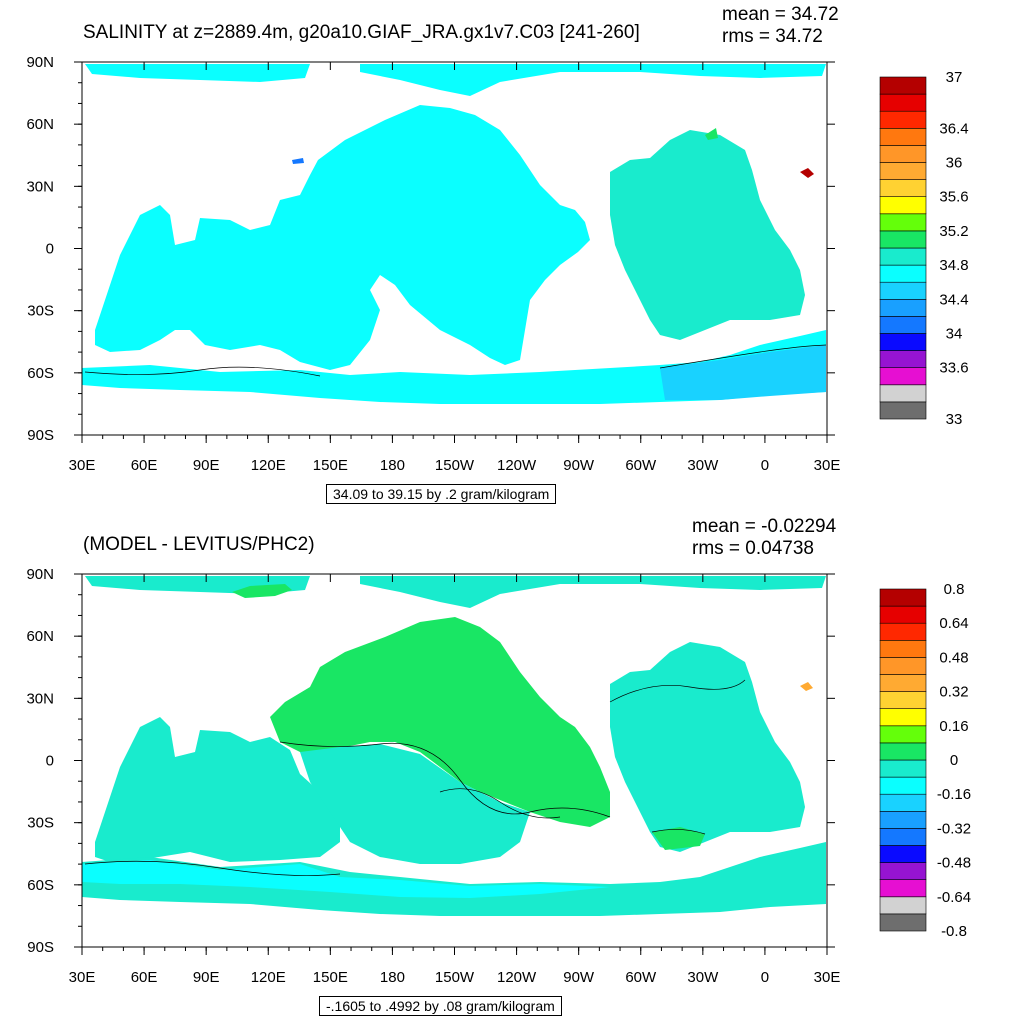 The width and height of the screenshot is (1024, 1024). What do you see at coordinates (743, 372) in the screenshot?
I see `weddell-region` at bounding box center [743, 372].